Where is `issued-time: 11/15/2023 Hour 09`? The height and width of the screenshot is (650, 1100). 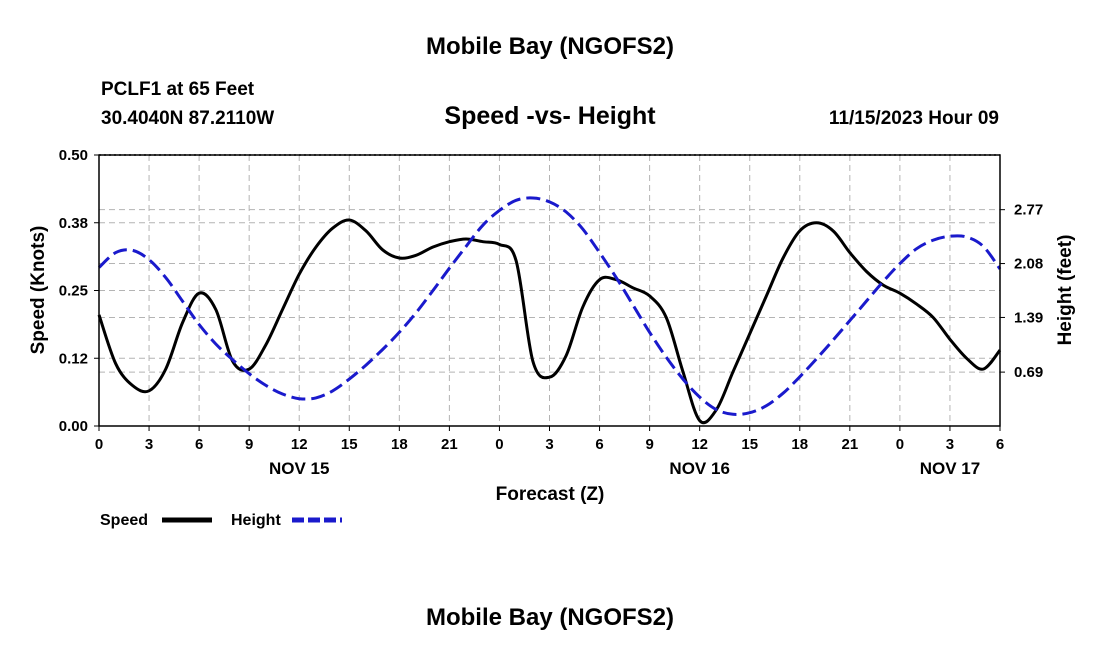
issued-time: 11/15/2023 Hour 09 is located at coordinates (914, 118).